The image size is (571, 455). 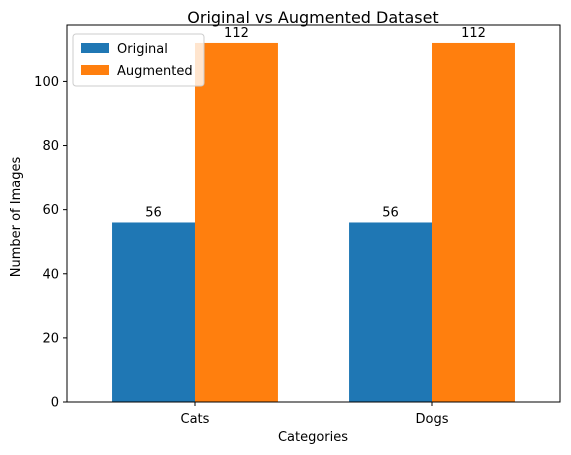 What do you see at coordinates (142, 49) in the screenshot?
I see `legend-label: Original` at bounding box center [142, 49].